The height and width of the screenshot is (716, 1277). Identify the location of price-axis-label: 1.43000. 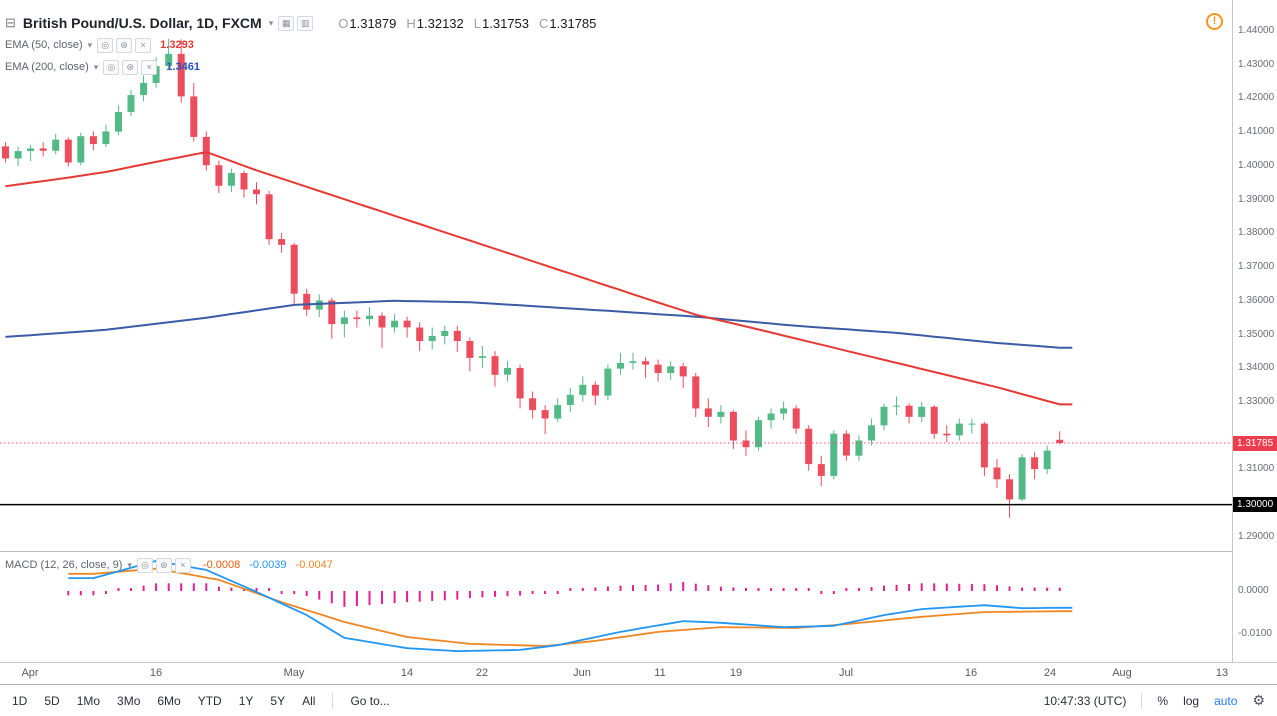
(1256, 64).